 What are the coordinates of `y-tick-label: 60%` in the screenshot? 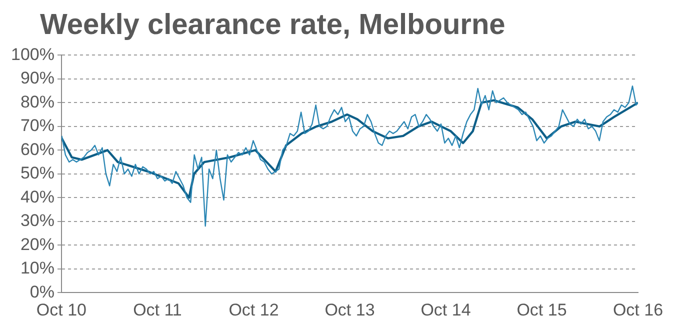 It's located at (37, 149).